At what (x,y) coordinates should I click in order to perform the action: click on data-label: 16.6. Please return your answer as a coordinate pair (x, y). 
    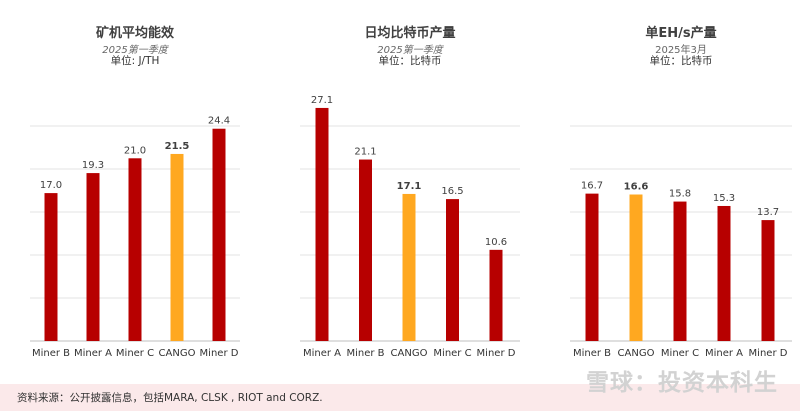
    Looking at the image, I should click on (636, 187).